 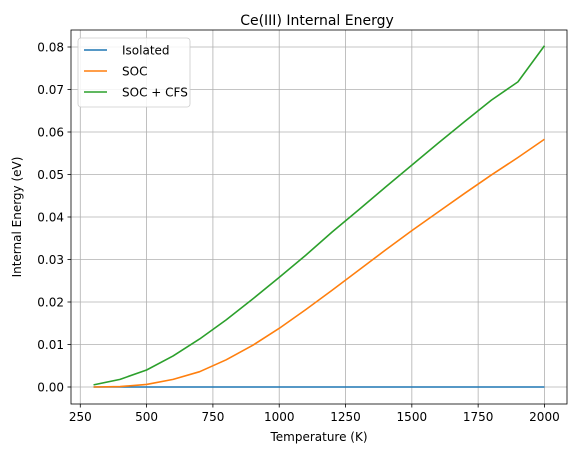 I want to click on x-tick-label: 2000, so click(x=544, y=417).